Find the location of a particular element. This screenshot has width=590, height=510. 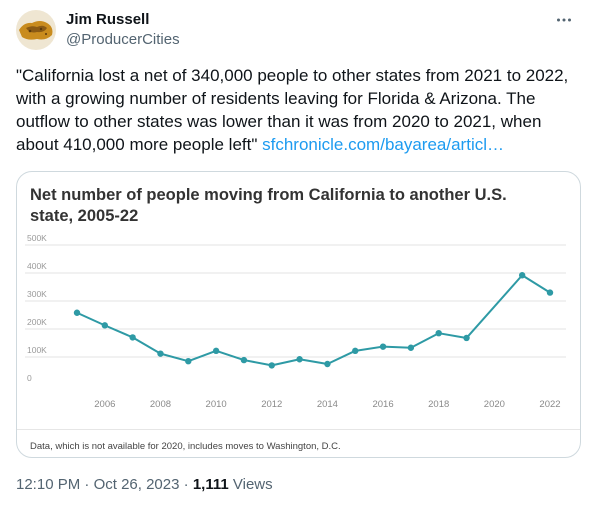

x-tick-label: 2008 is located at coordinates (160, 404).